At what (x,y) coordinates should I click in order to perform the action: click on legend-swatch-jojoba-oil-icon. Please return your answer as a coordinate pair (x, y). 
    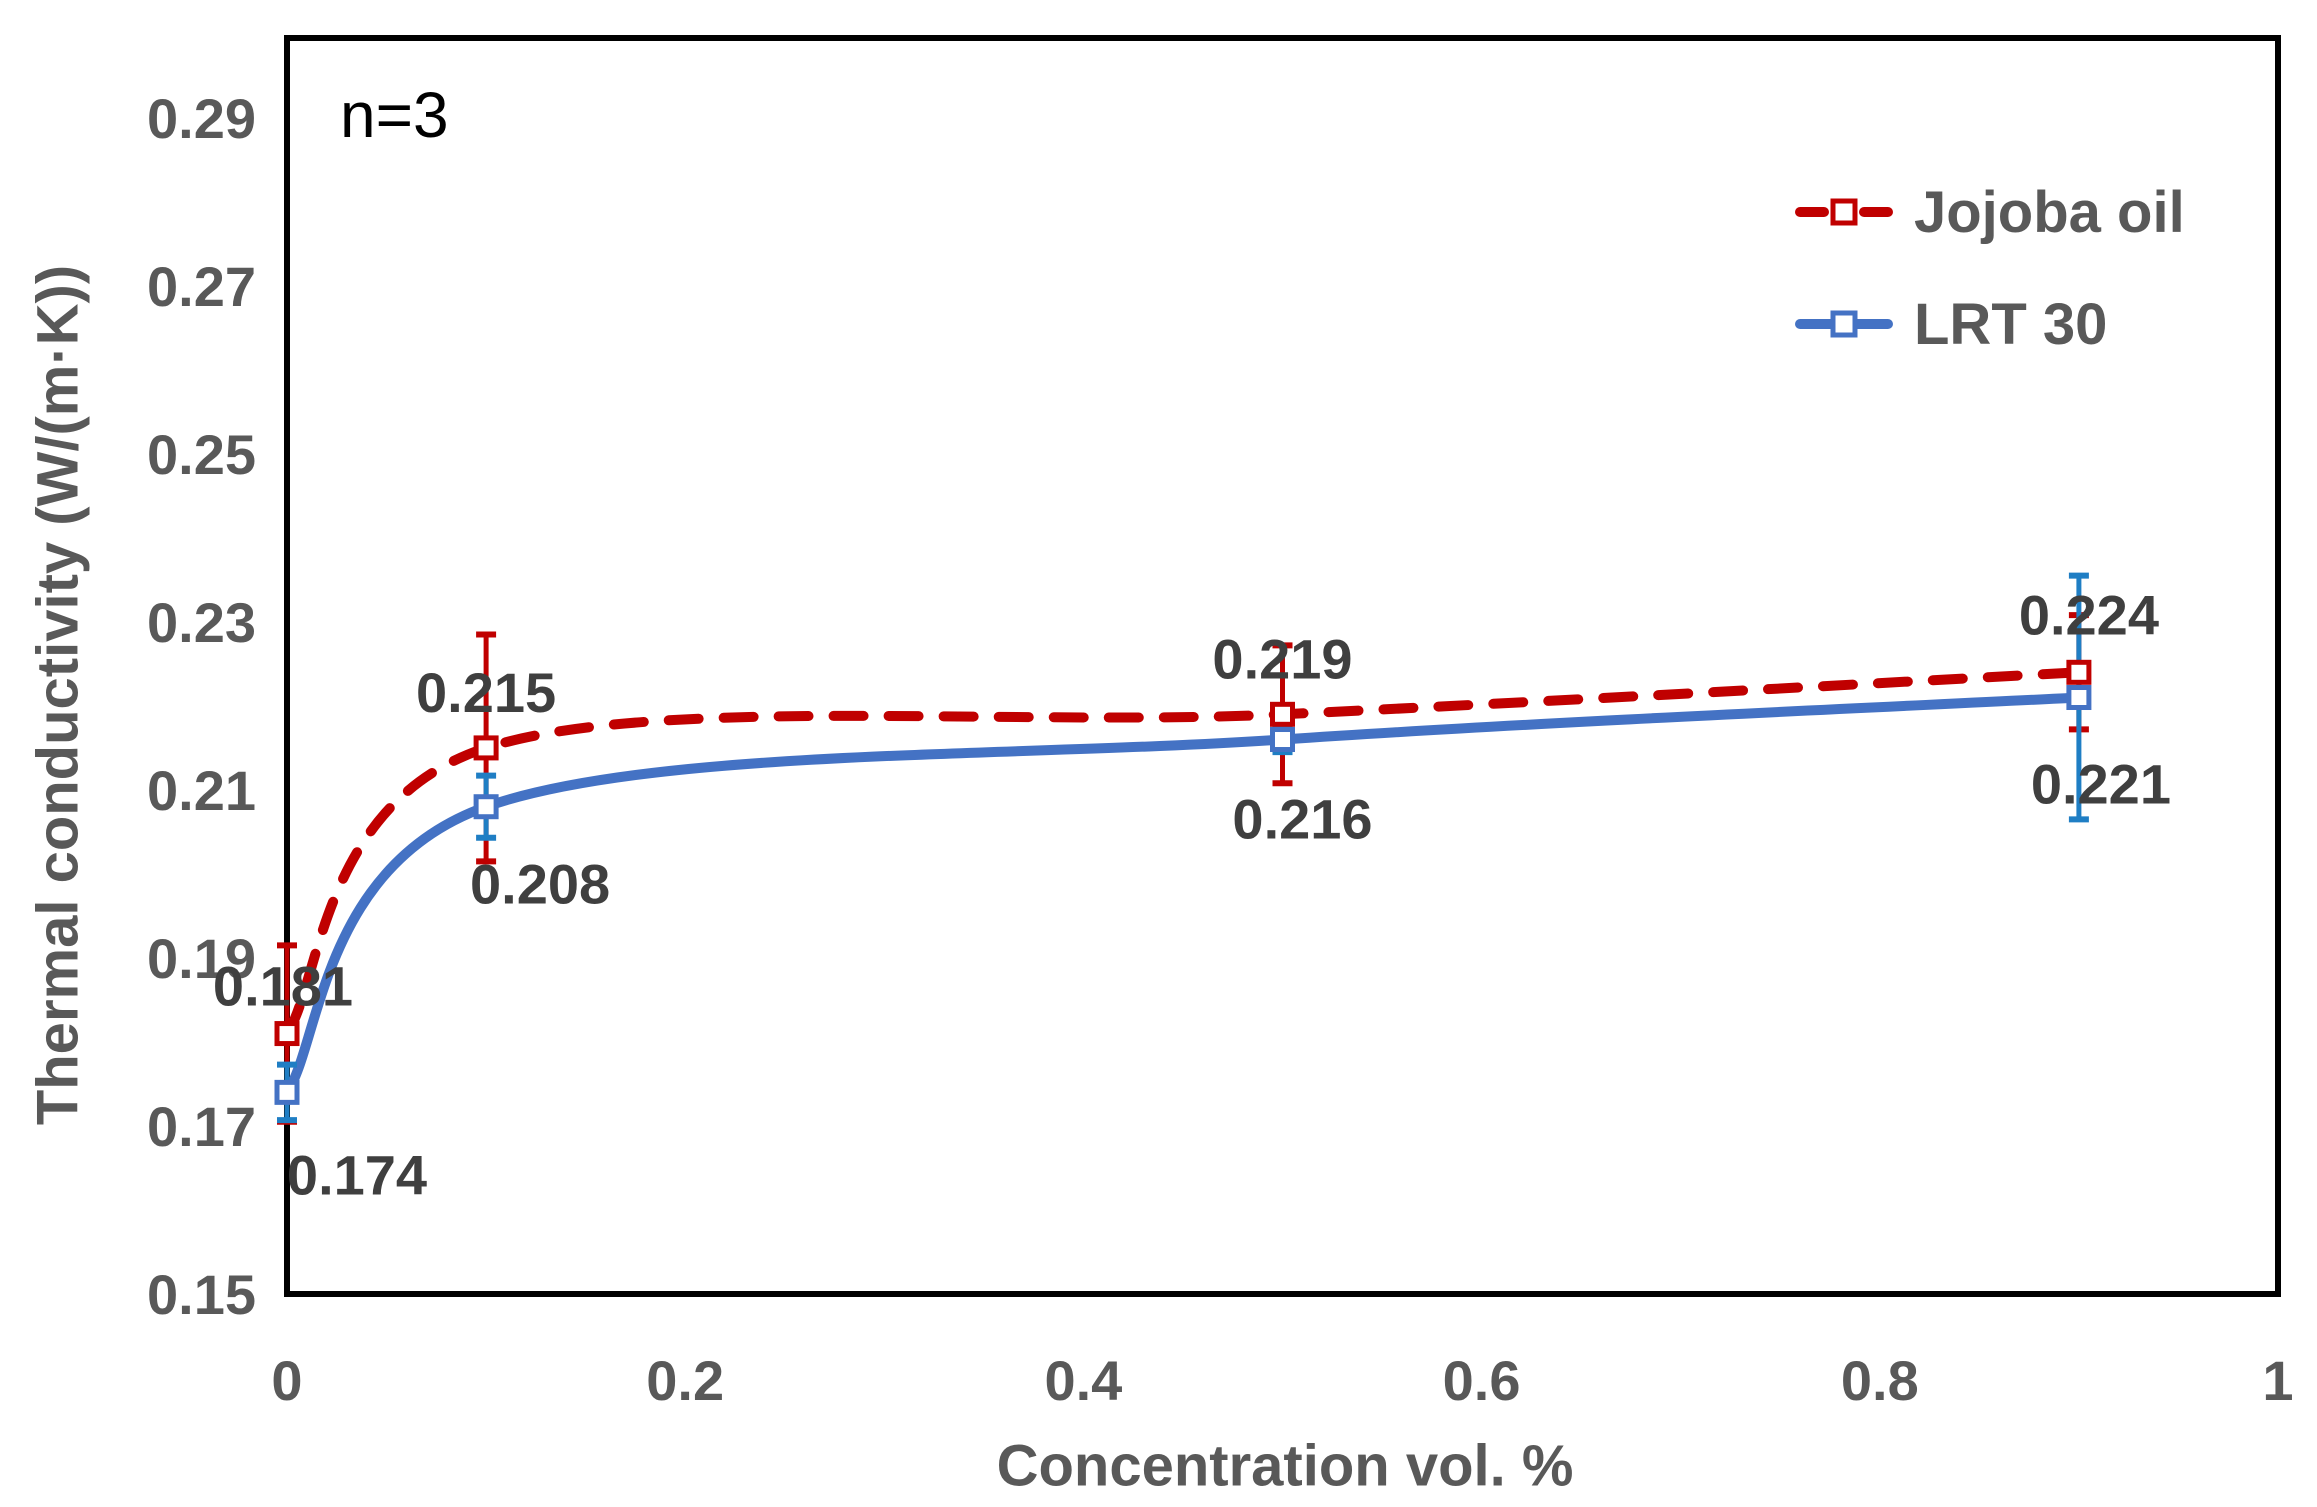
    Looking at the image, I should click on (1844, 212).